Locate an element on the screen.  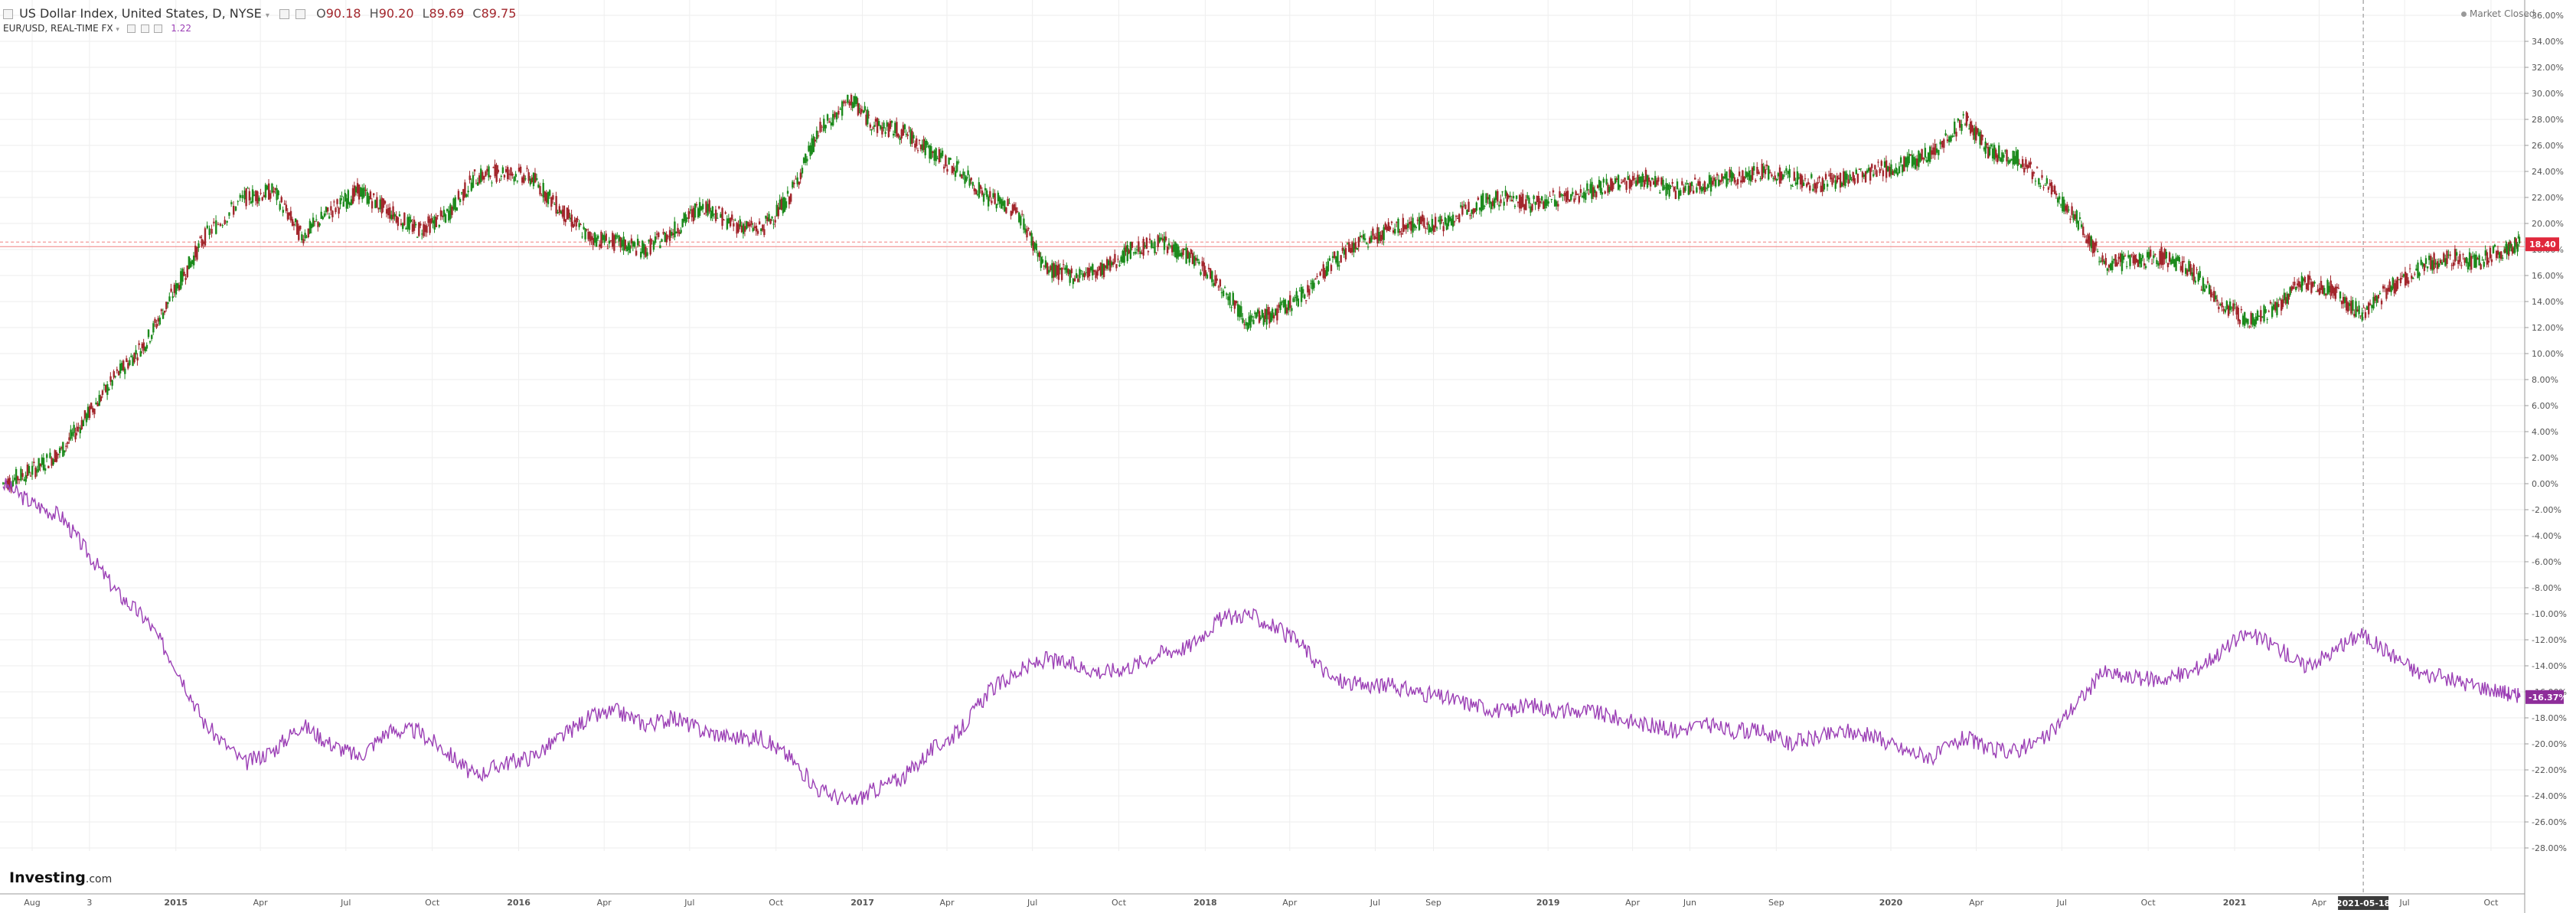
y-tick-label: 16.00% is located at coordinates (2548, 276).